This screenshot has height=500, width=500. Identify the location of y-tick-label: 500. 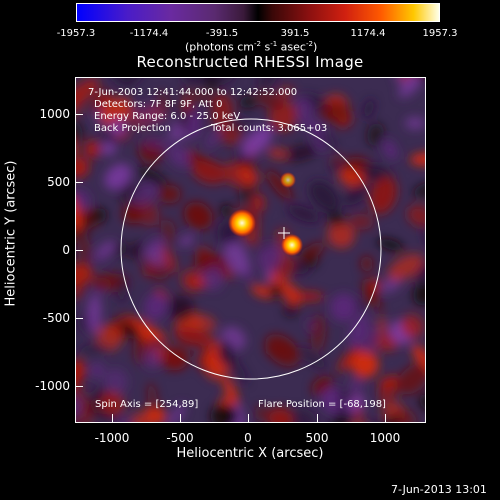
(58, 182).